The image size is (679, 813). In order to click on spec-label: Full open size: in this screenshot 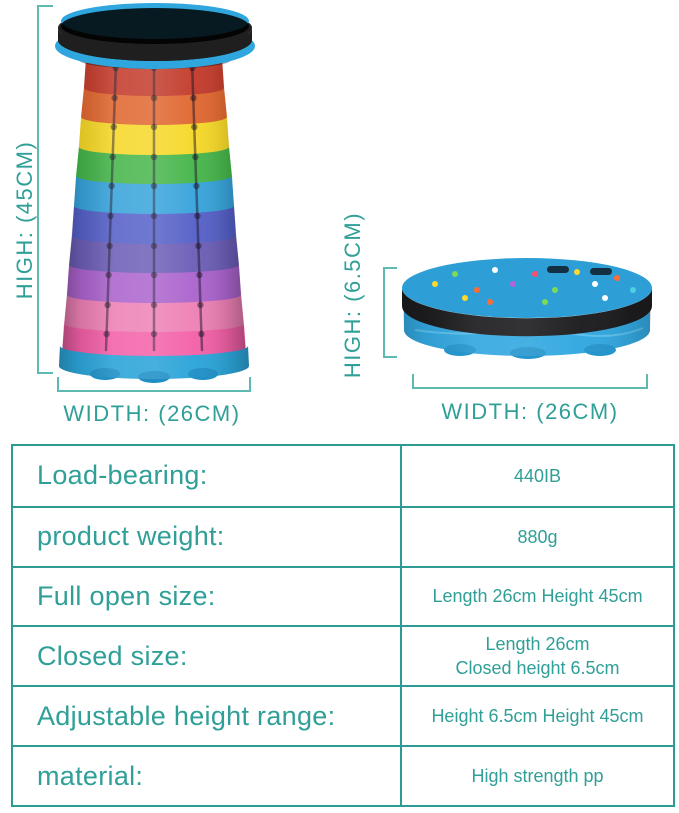, I will do `click(207, 596)`.